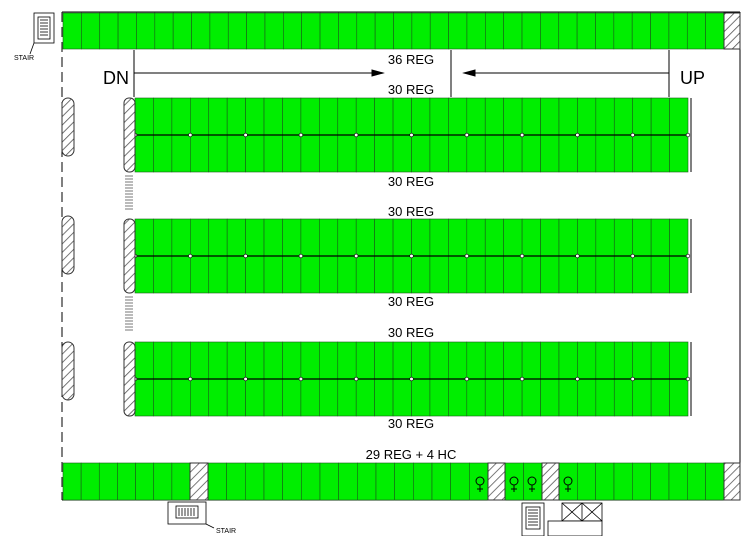  What do you see at coordinates (732, 31) in the screenshot?
I see `hatch-north-east` at bounding box center [732, 31].